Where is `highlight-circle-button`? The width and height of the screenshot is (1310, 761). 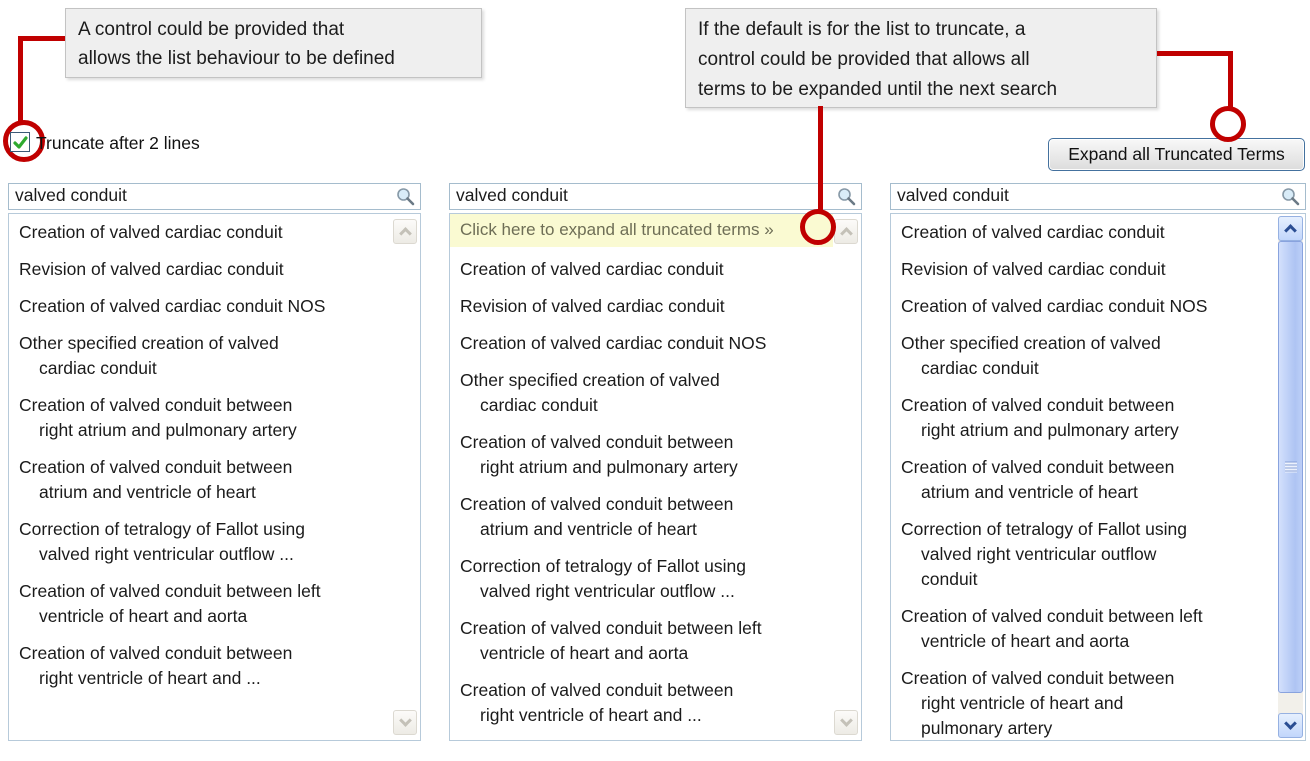
highlight-circle-button is located at coordinates (1228, 124).